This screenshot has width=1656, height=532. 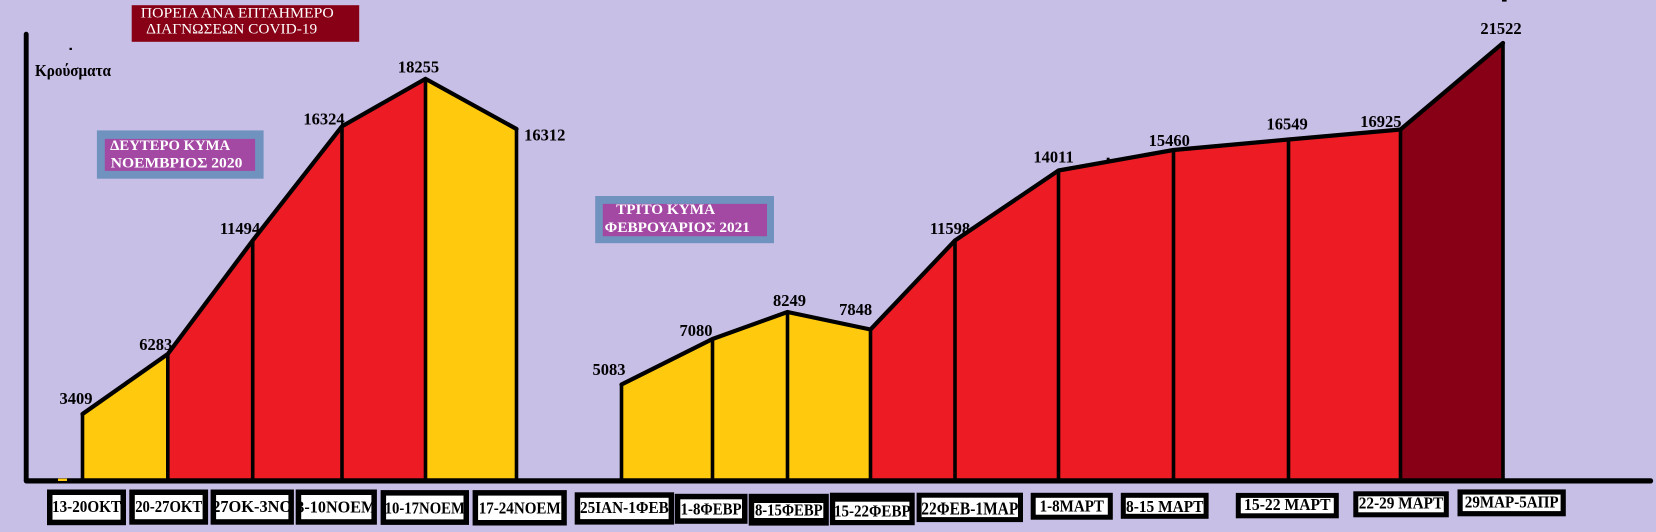 I want to click on svg-text: 1-8ΦΕΒΡ, so click(x=711, y=509).